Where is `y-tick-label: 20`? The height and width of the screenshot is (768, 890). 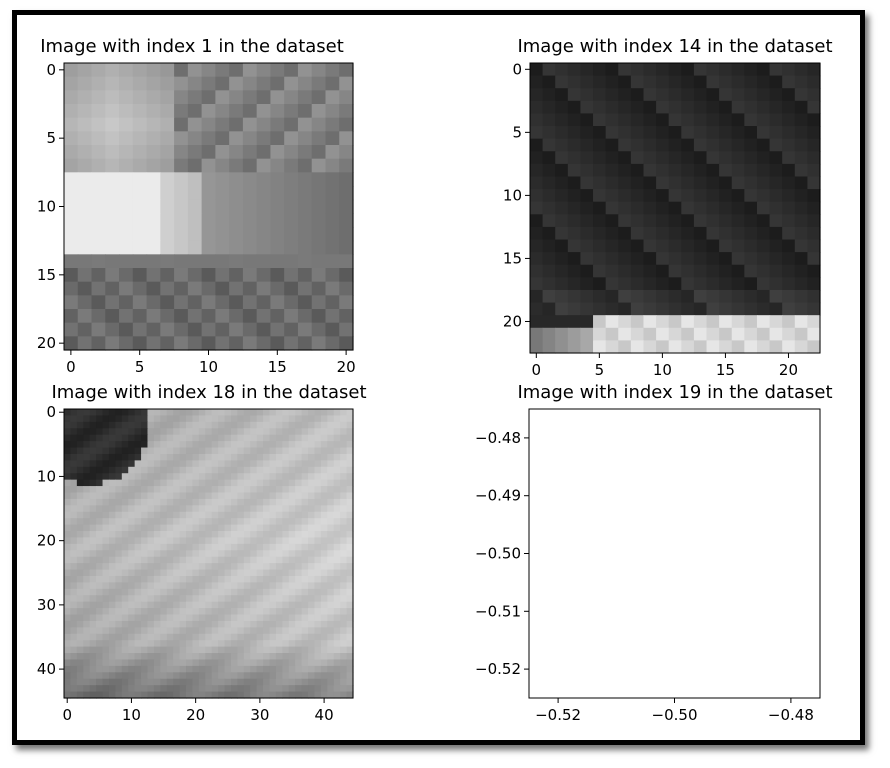 y-tick-label: 20 is located at coordinates (46, 541).